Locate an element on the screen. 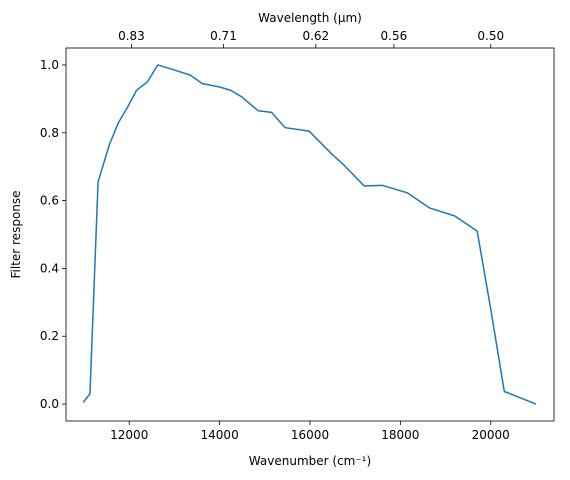 The image size is (570, 480). top-tick-label: 0.83 is located at coordinates (131, 36).